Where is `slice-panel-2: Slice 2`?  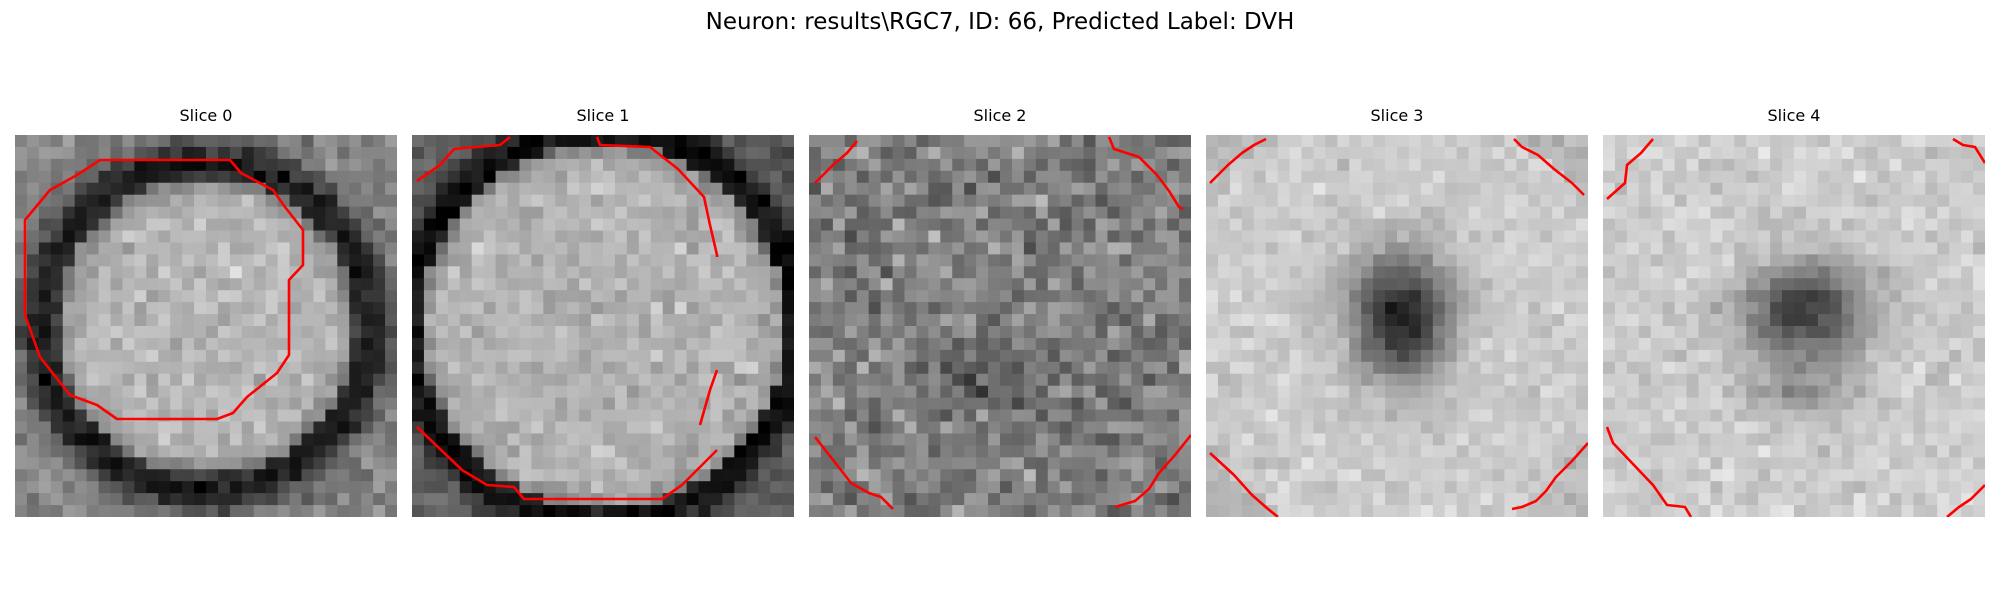 slice-panel-2: Slice 2 is located at coordinates (1000, 311).